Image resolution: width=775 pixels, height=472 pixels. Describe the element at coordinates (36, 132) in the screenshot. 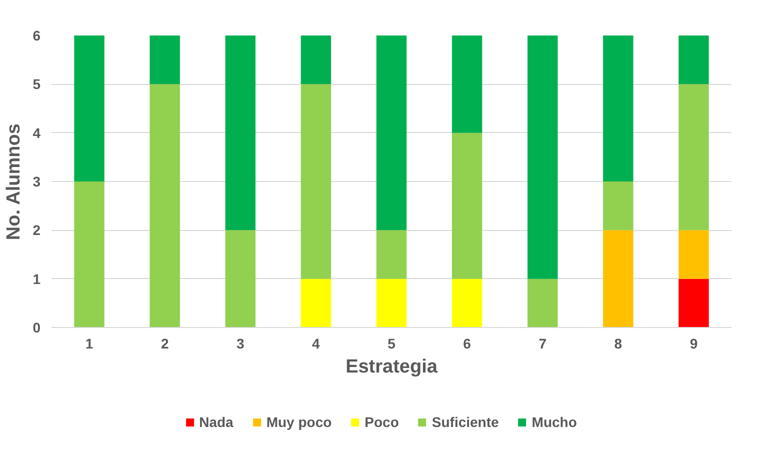

I see `y-tick-label: 4` at that location.